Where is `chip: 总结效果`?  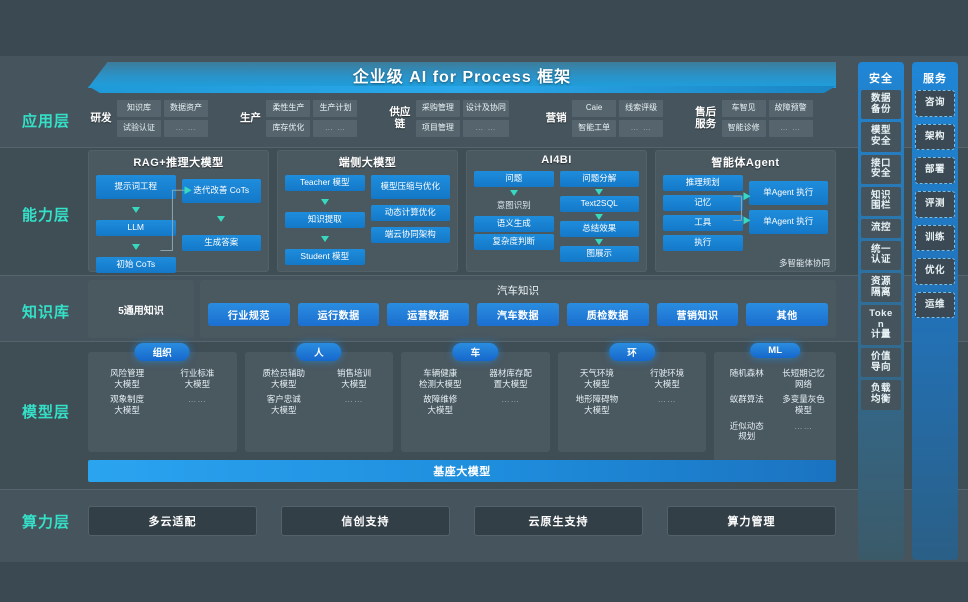
chip: 总结效果 is located at coordinates (599, 229).